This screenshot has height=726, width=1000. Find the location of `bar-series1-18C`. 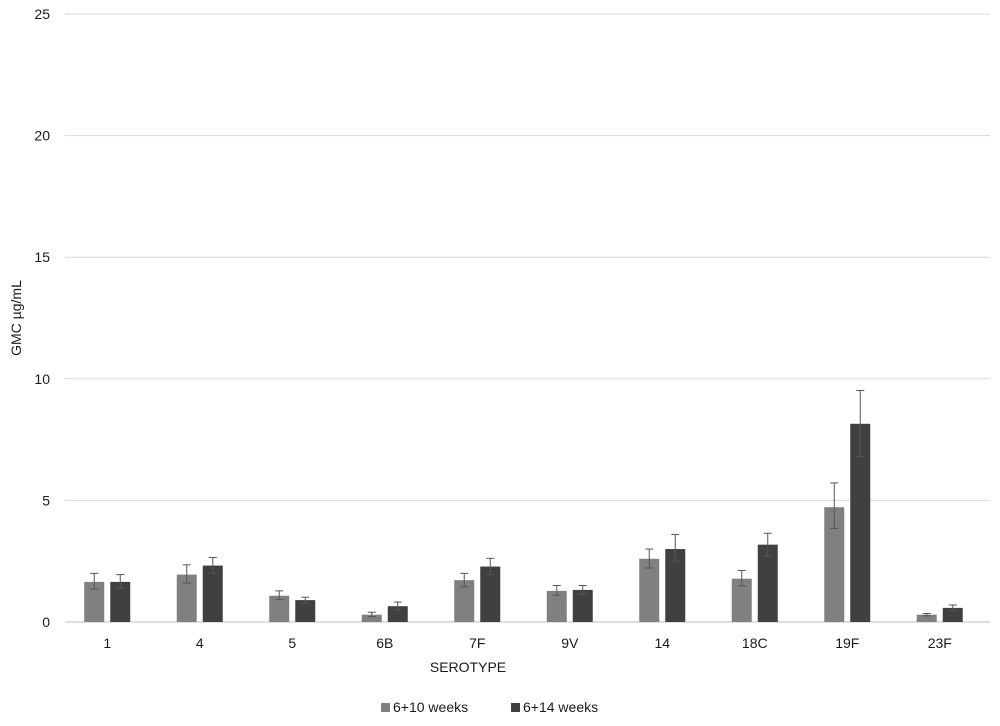

bar-series1-18C is located at coordinates (741, 600).